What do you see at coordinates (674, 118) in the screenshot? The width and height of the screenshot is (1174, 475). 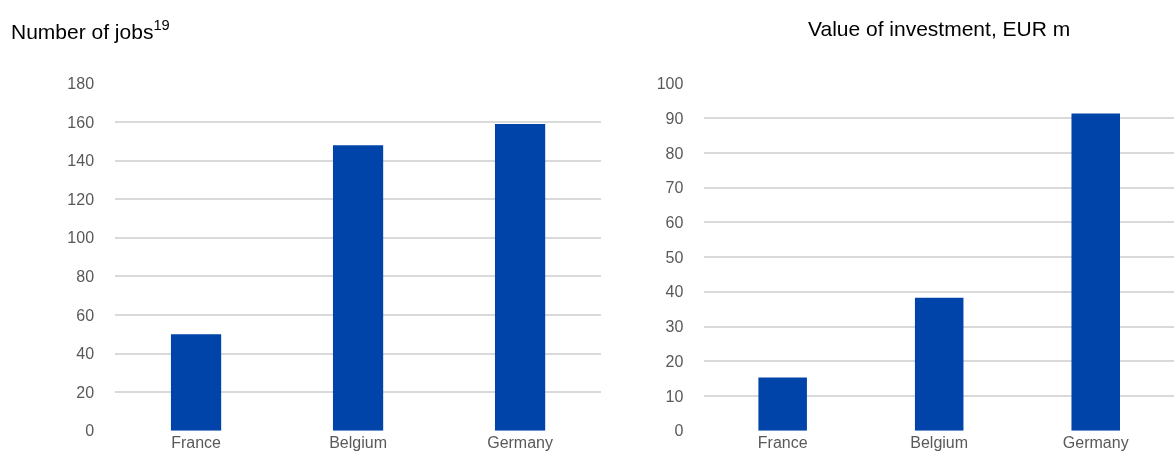 I see `y-tick-label: 90` at bounding box center [674, 118].